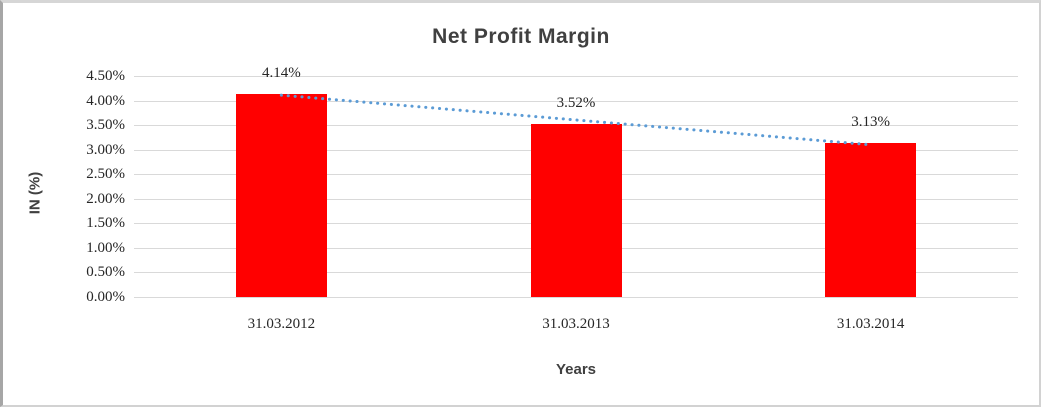  Describe the element at coordinates (105, 149) in the screenshot. I see `y-axis-tick-label: 3.00%` at that location.